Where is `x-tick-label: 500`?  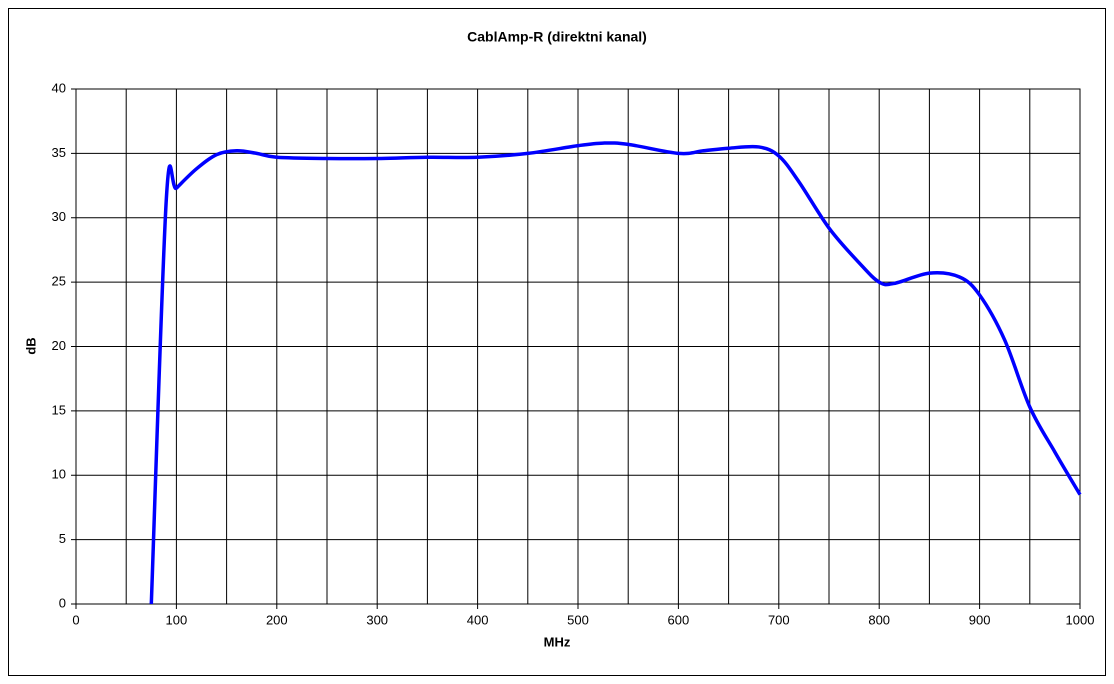
x-tick-label: 500 is located at coordinates (578, 619).